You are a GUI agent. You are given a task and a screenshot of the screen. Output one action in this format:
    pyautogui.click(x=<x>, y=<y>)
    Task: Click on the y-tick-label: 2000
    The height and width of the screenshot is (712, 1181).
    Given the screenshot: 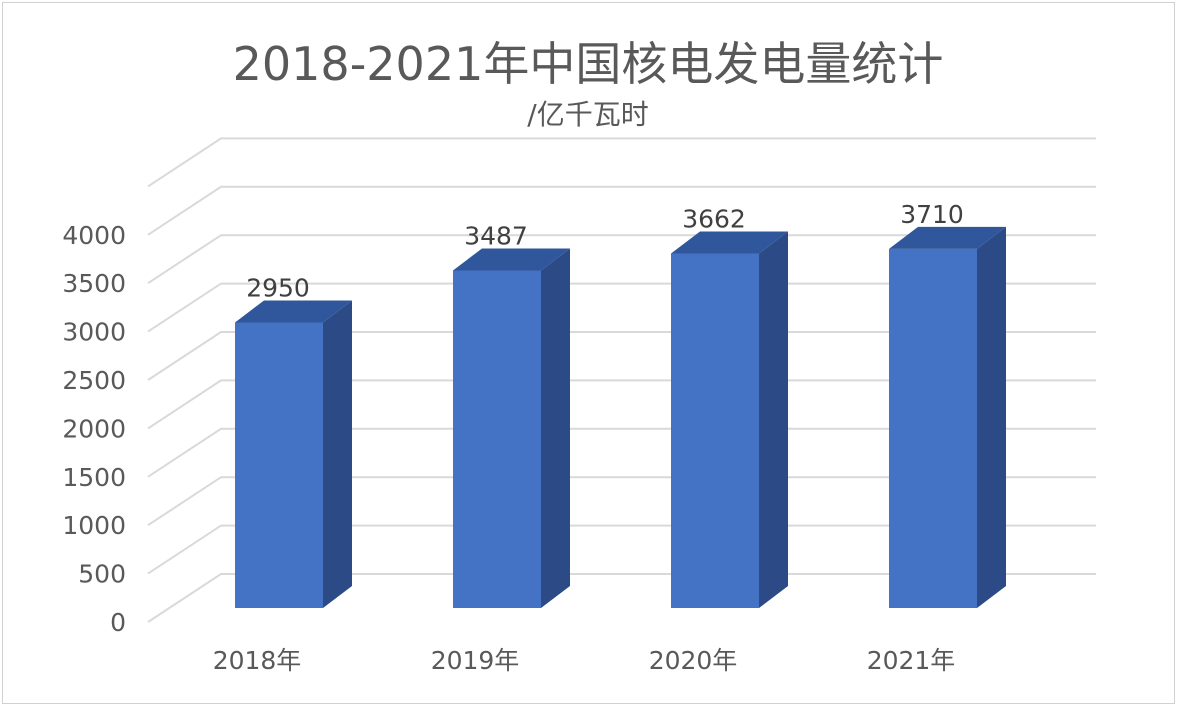 What is the action you would take?
    pyautogui.click(x=94, y=428)
    